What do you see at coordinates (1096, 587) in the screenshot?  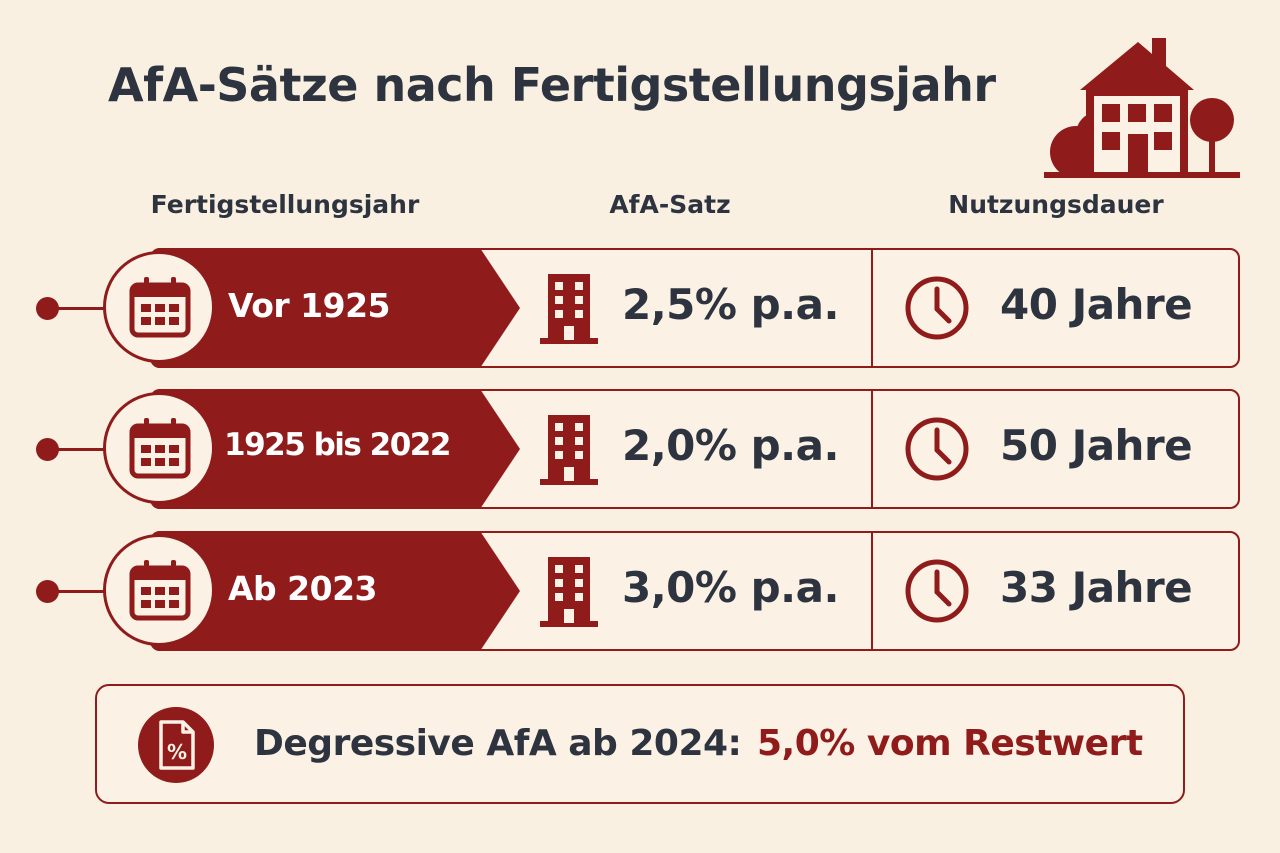 I see `duration-value: 33 Jahre` at bounding box center [1096, 587].